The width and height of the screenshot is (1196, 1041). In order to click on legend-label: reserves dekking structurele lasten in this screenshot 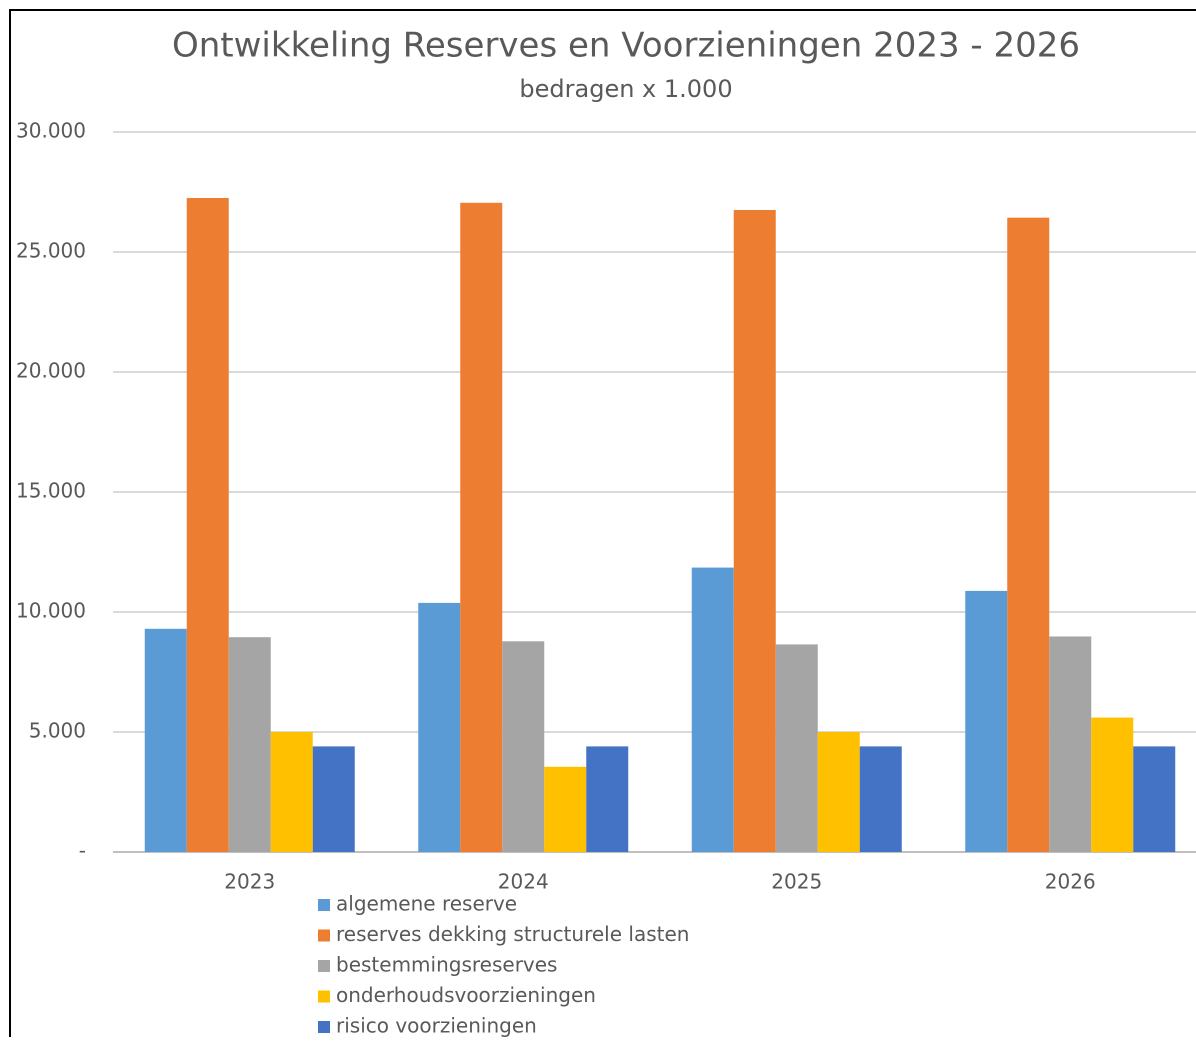, I will do `click(512, 934)`.